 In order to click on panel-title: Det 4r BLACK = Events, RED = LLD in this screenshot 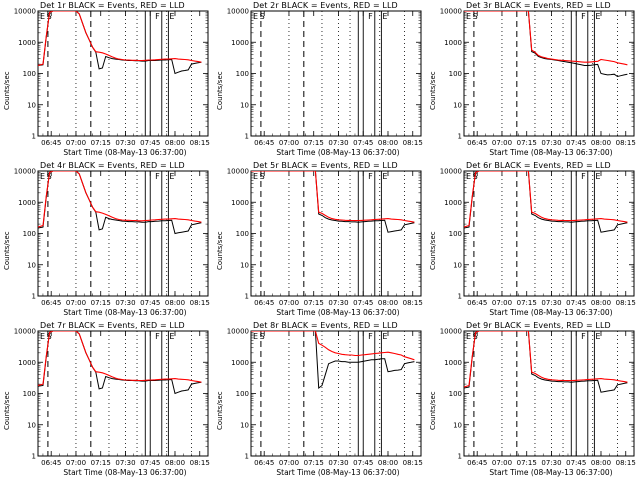, I will do `click(112, 165)`.